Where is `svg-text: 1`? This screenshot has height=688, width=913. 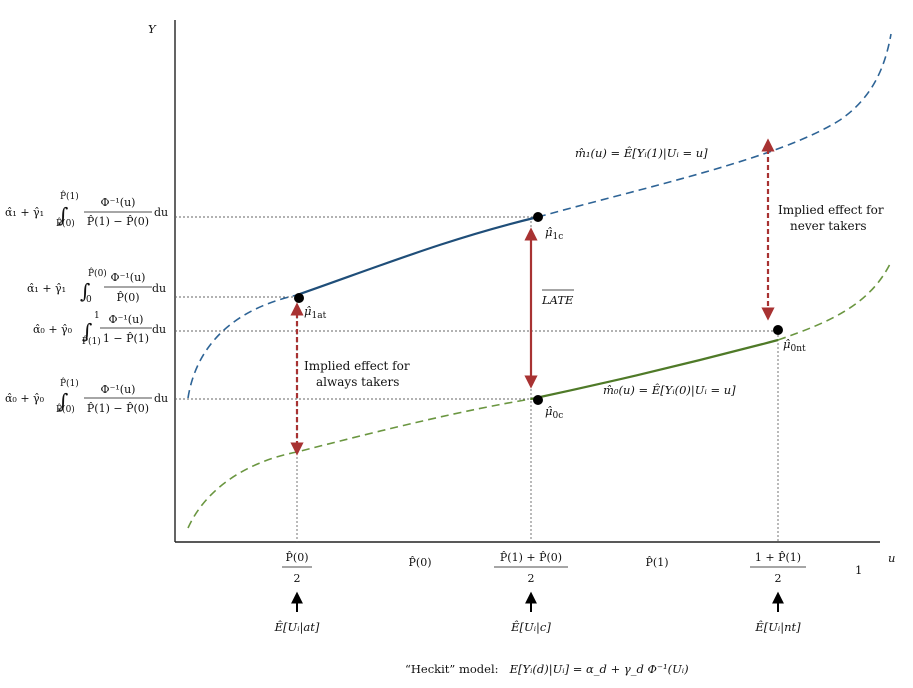 svg-text: 1 is located at coordinates (97, 316).